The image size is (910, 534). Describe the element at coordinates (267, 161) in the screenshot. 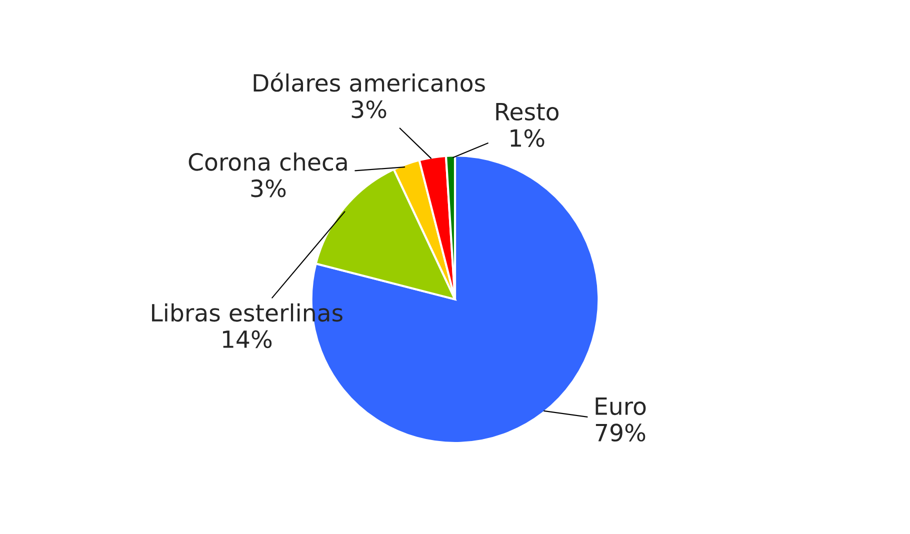

I see `slice-label: Corona checa` at that location.